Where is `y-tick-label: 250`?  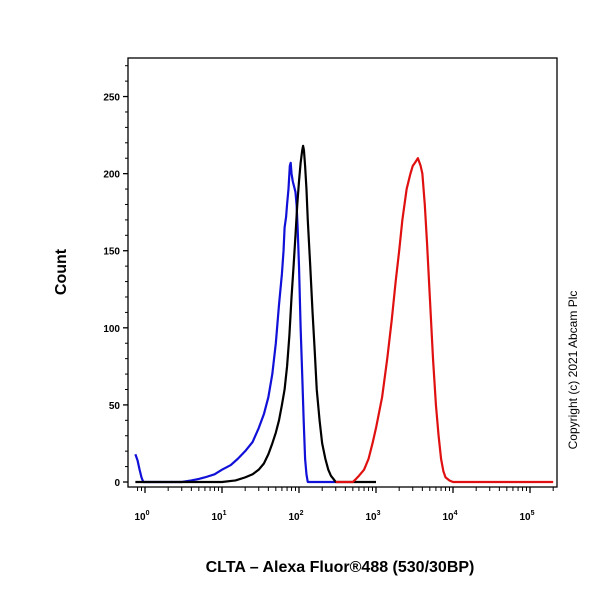 y-tick-label: 250 is located at coordinates (111, 98).